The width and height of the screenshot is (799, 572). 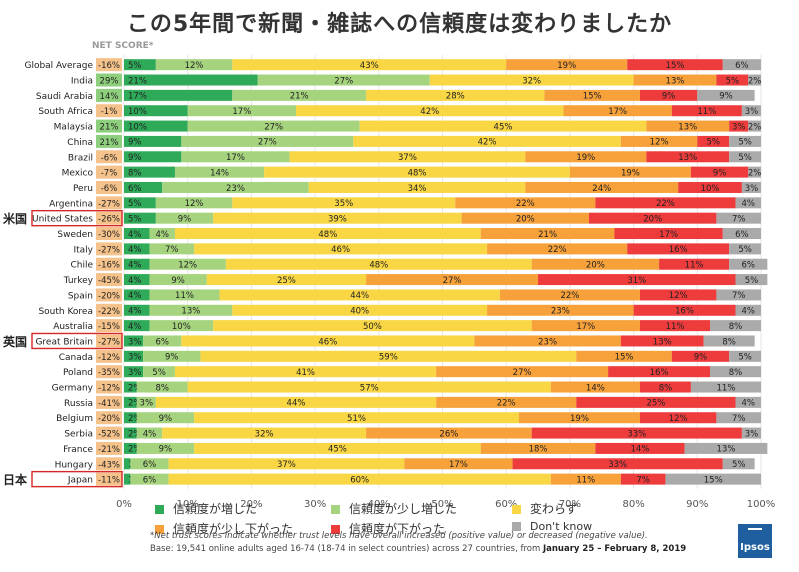 What do you see at coordinates (560, 312) in the screenshot?
I see `data-label: 23%` at bounding box center [560, 312].